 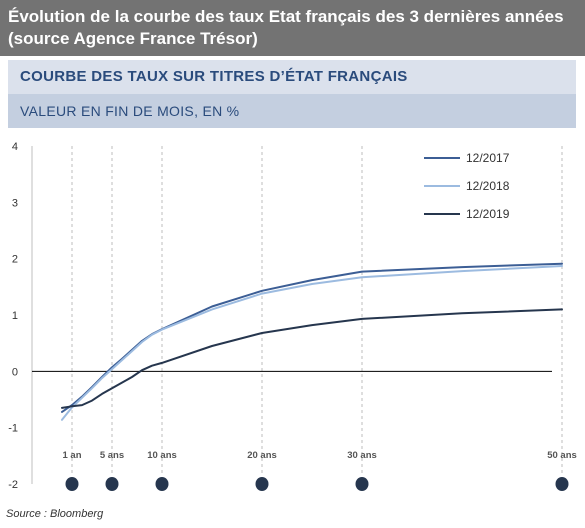 What do you see at coordinates (55, 514) in the screenshot?
I see `source-note: Source : Bloomberg` at bounding box center [55, 514].